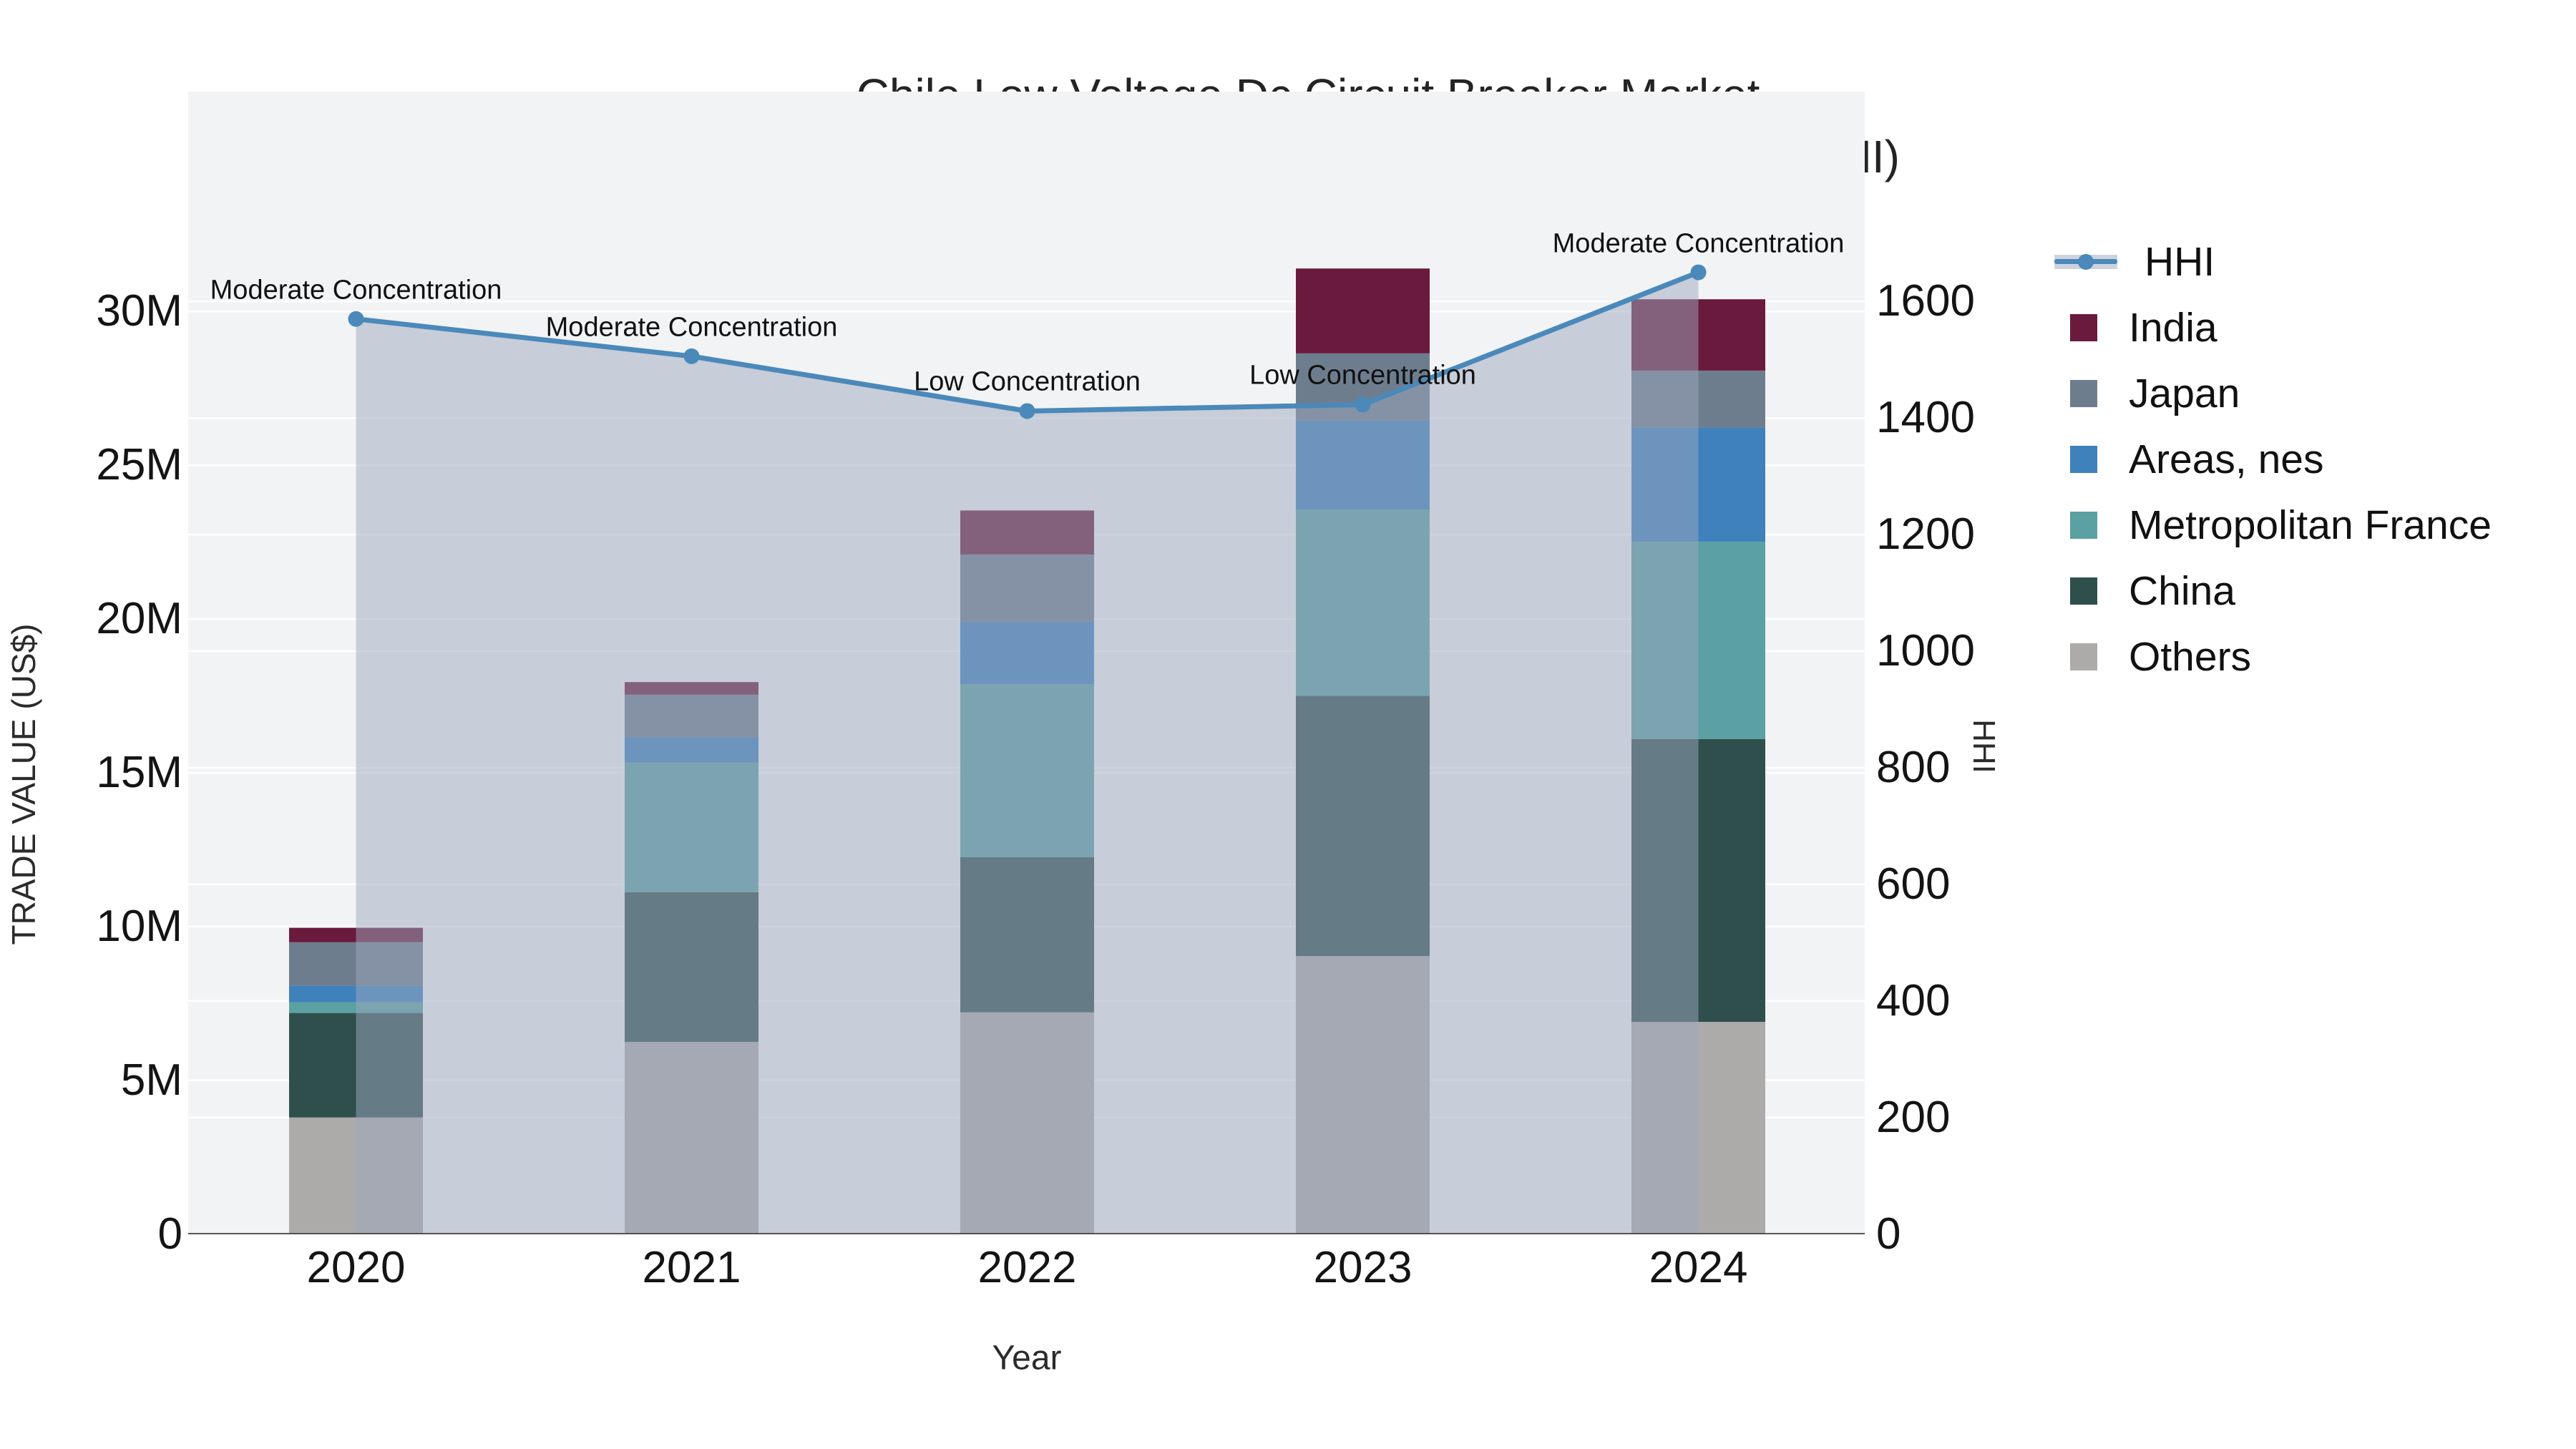 The image size is (2576, 1449). Describe the element at coordinates (139, 465) in the screenshot. I see `left-tick-25M: 25M` at that location.